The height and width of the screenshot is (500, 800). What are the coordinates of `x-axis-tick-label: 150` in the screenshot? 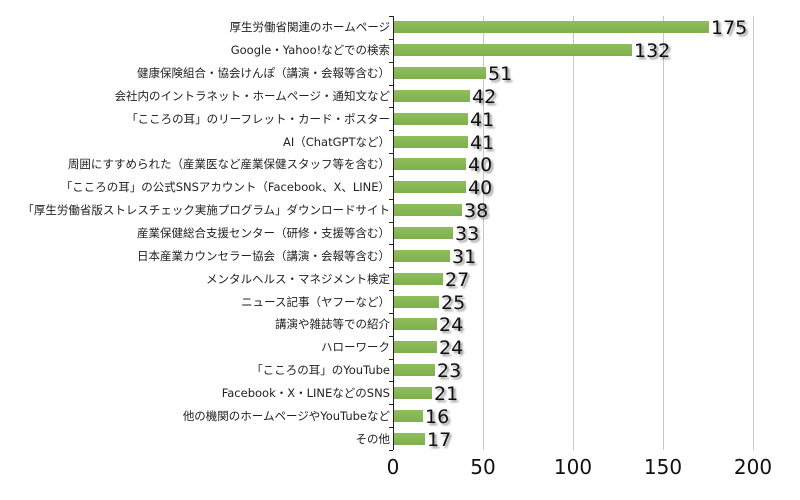 It's located at (663, 467).